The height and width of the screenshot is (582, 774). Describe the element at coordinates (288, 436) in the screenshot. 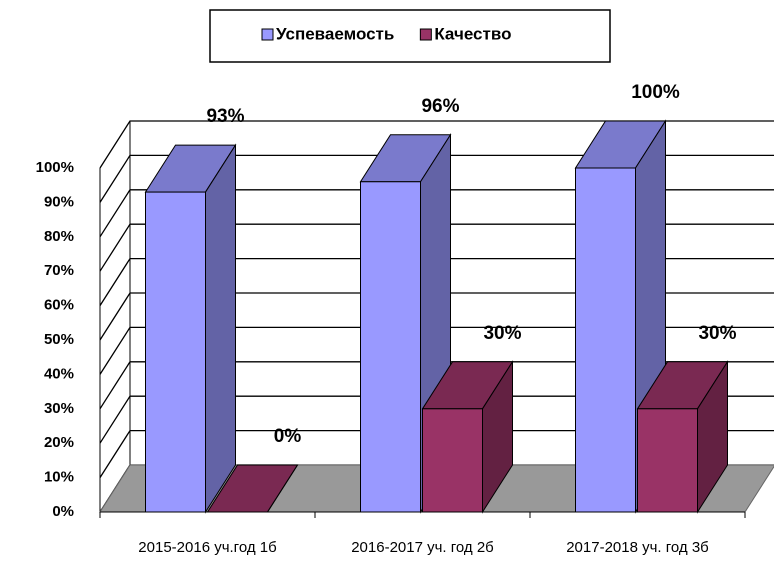

I see `value-label: 0%` at that location.